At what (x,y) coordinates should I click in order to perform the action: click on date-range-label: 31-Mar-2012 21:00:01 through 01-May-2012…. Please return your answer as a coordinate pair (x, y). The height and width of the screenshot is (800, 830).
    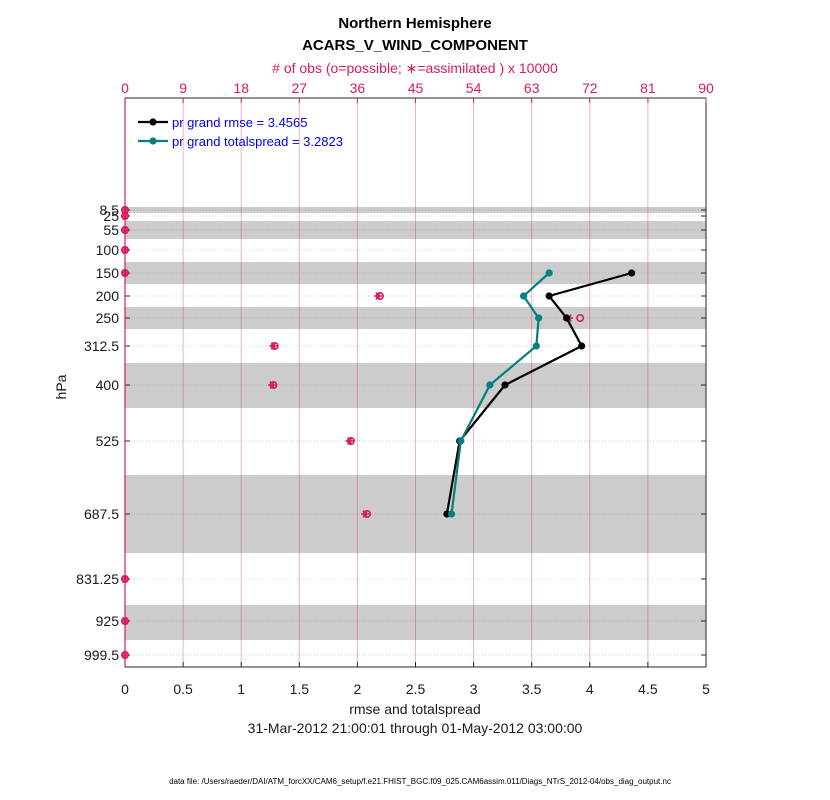
    Looking at the image, I should click on (415, 728).